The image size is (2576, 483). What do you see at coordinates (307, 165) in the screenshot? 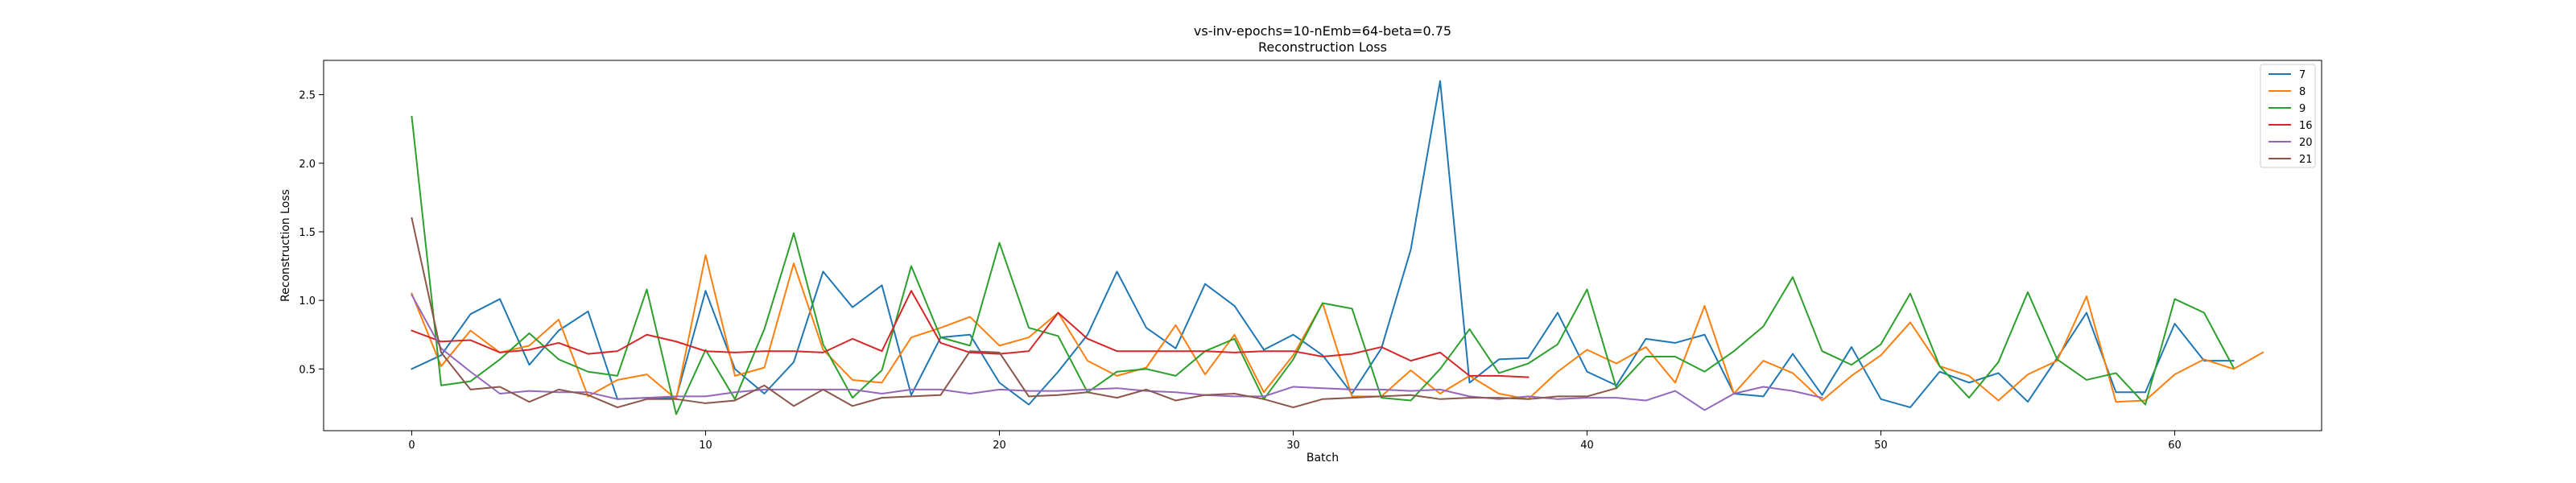
I see `y-tick-label: 2.0` at bounding box center [307, 165].